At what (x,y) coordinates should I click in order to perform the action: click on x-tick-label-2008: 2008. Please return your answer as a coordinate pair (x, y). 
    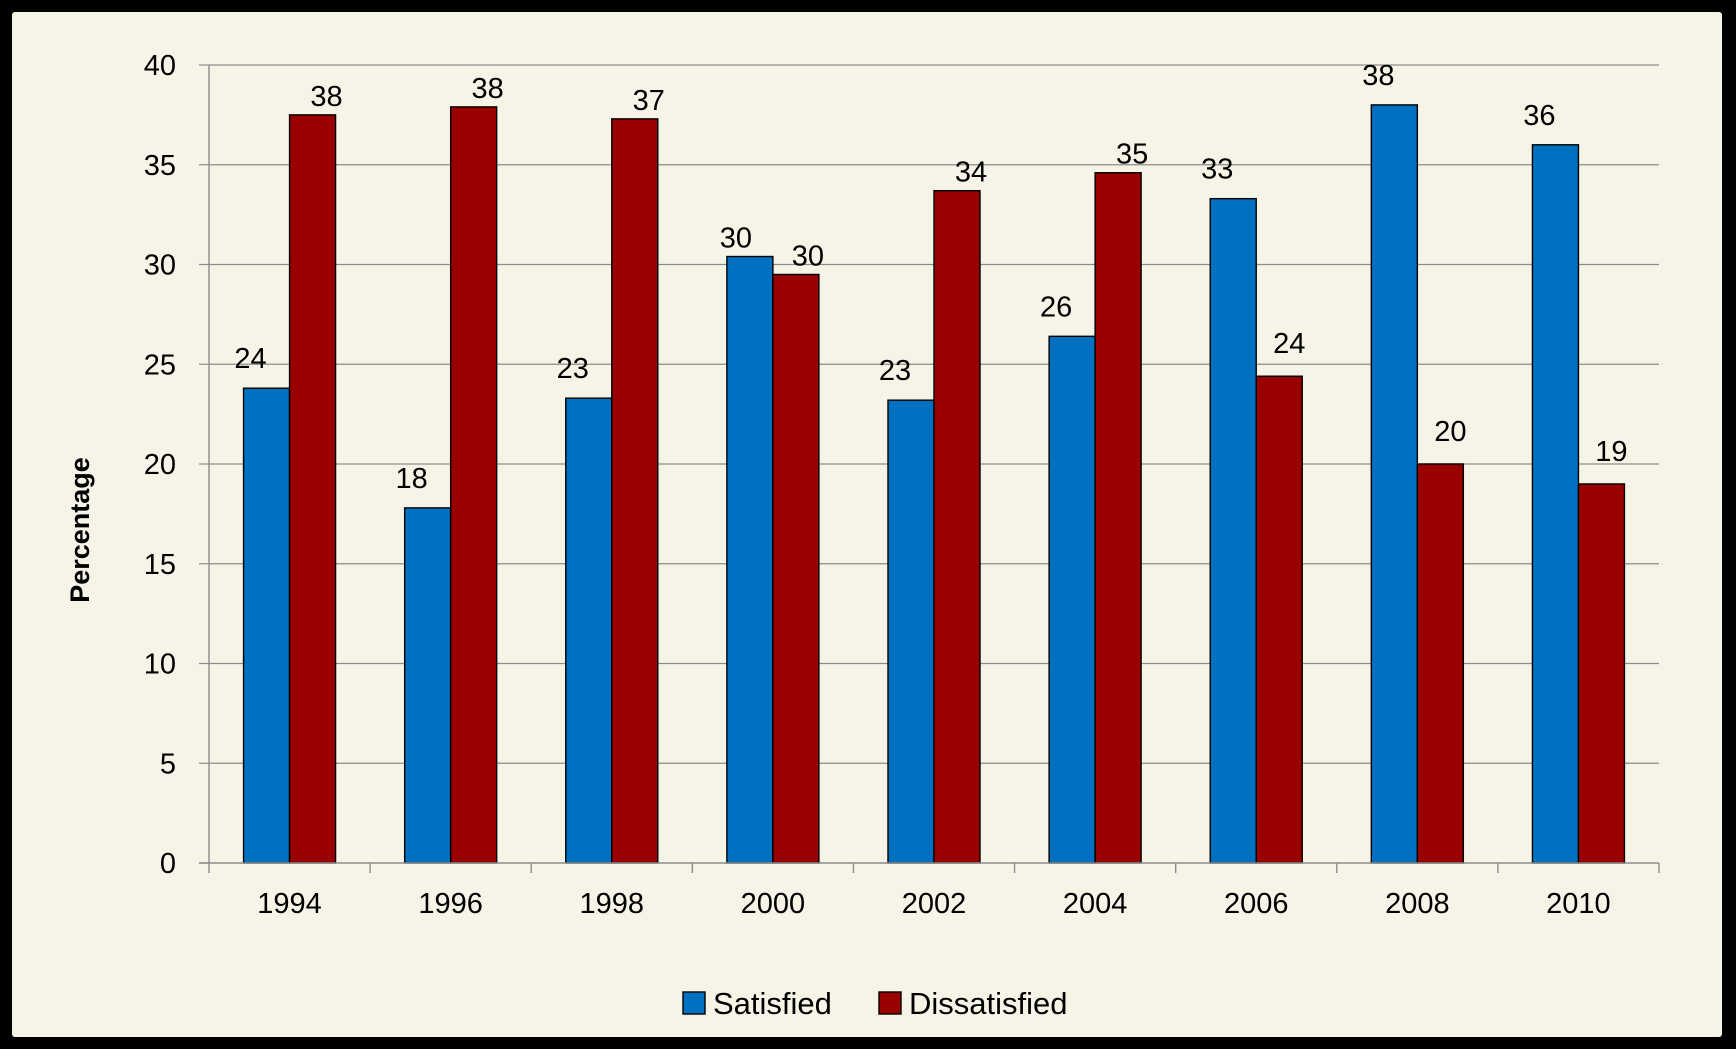
    Looking at the image, I should click on (1417, 904).